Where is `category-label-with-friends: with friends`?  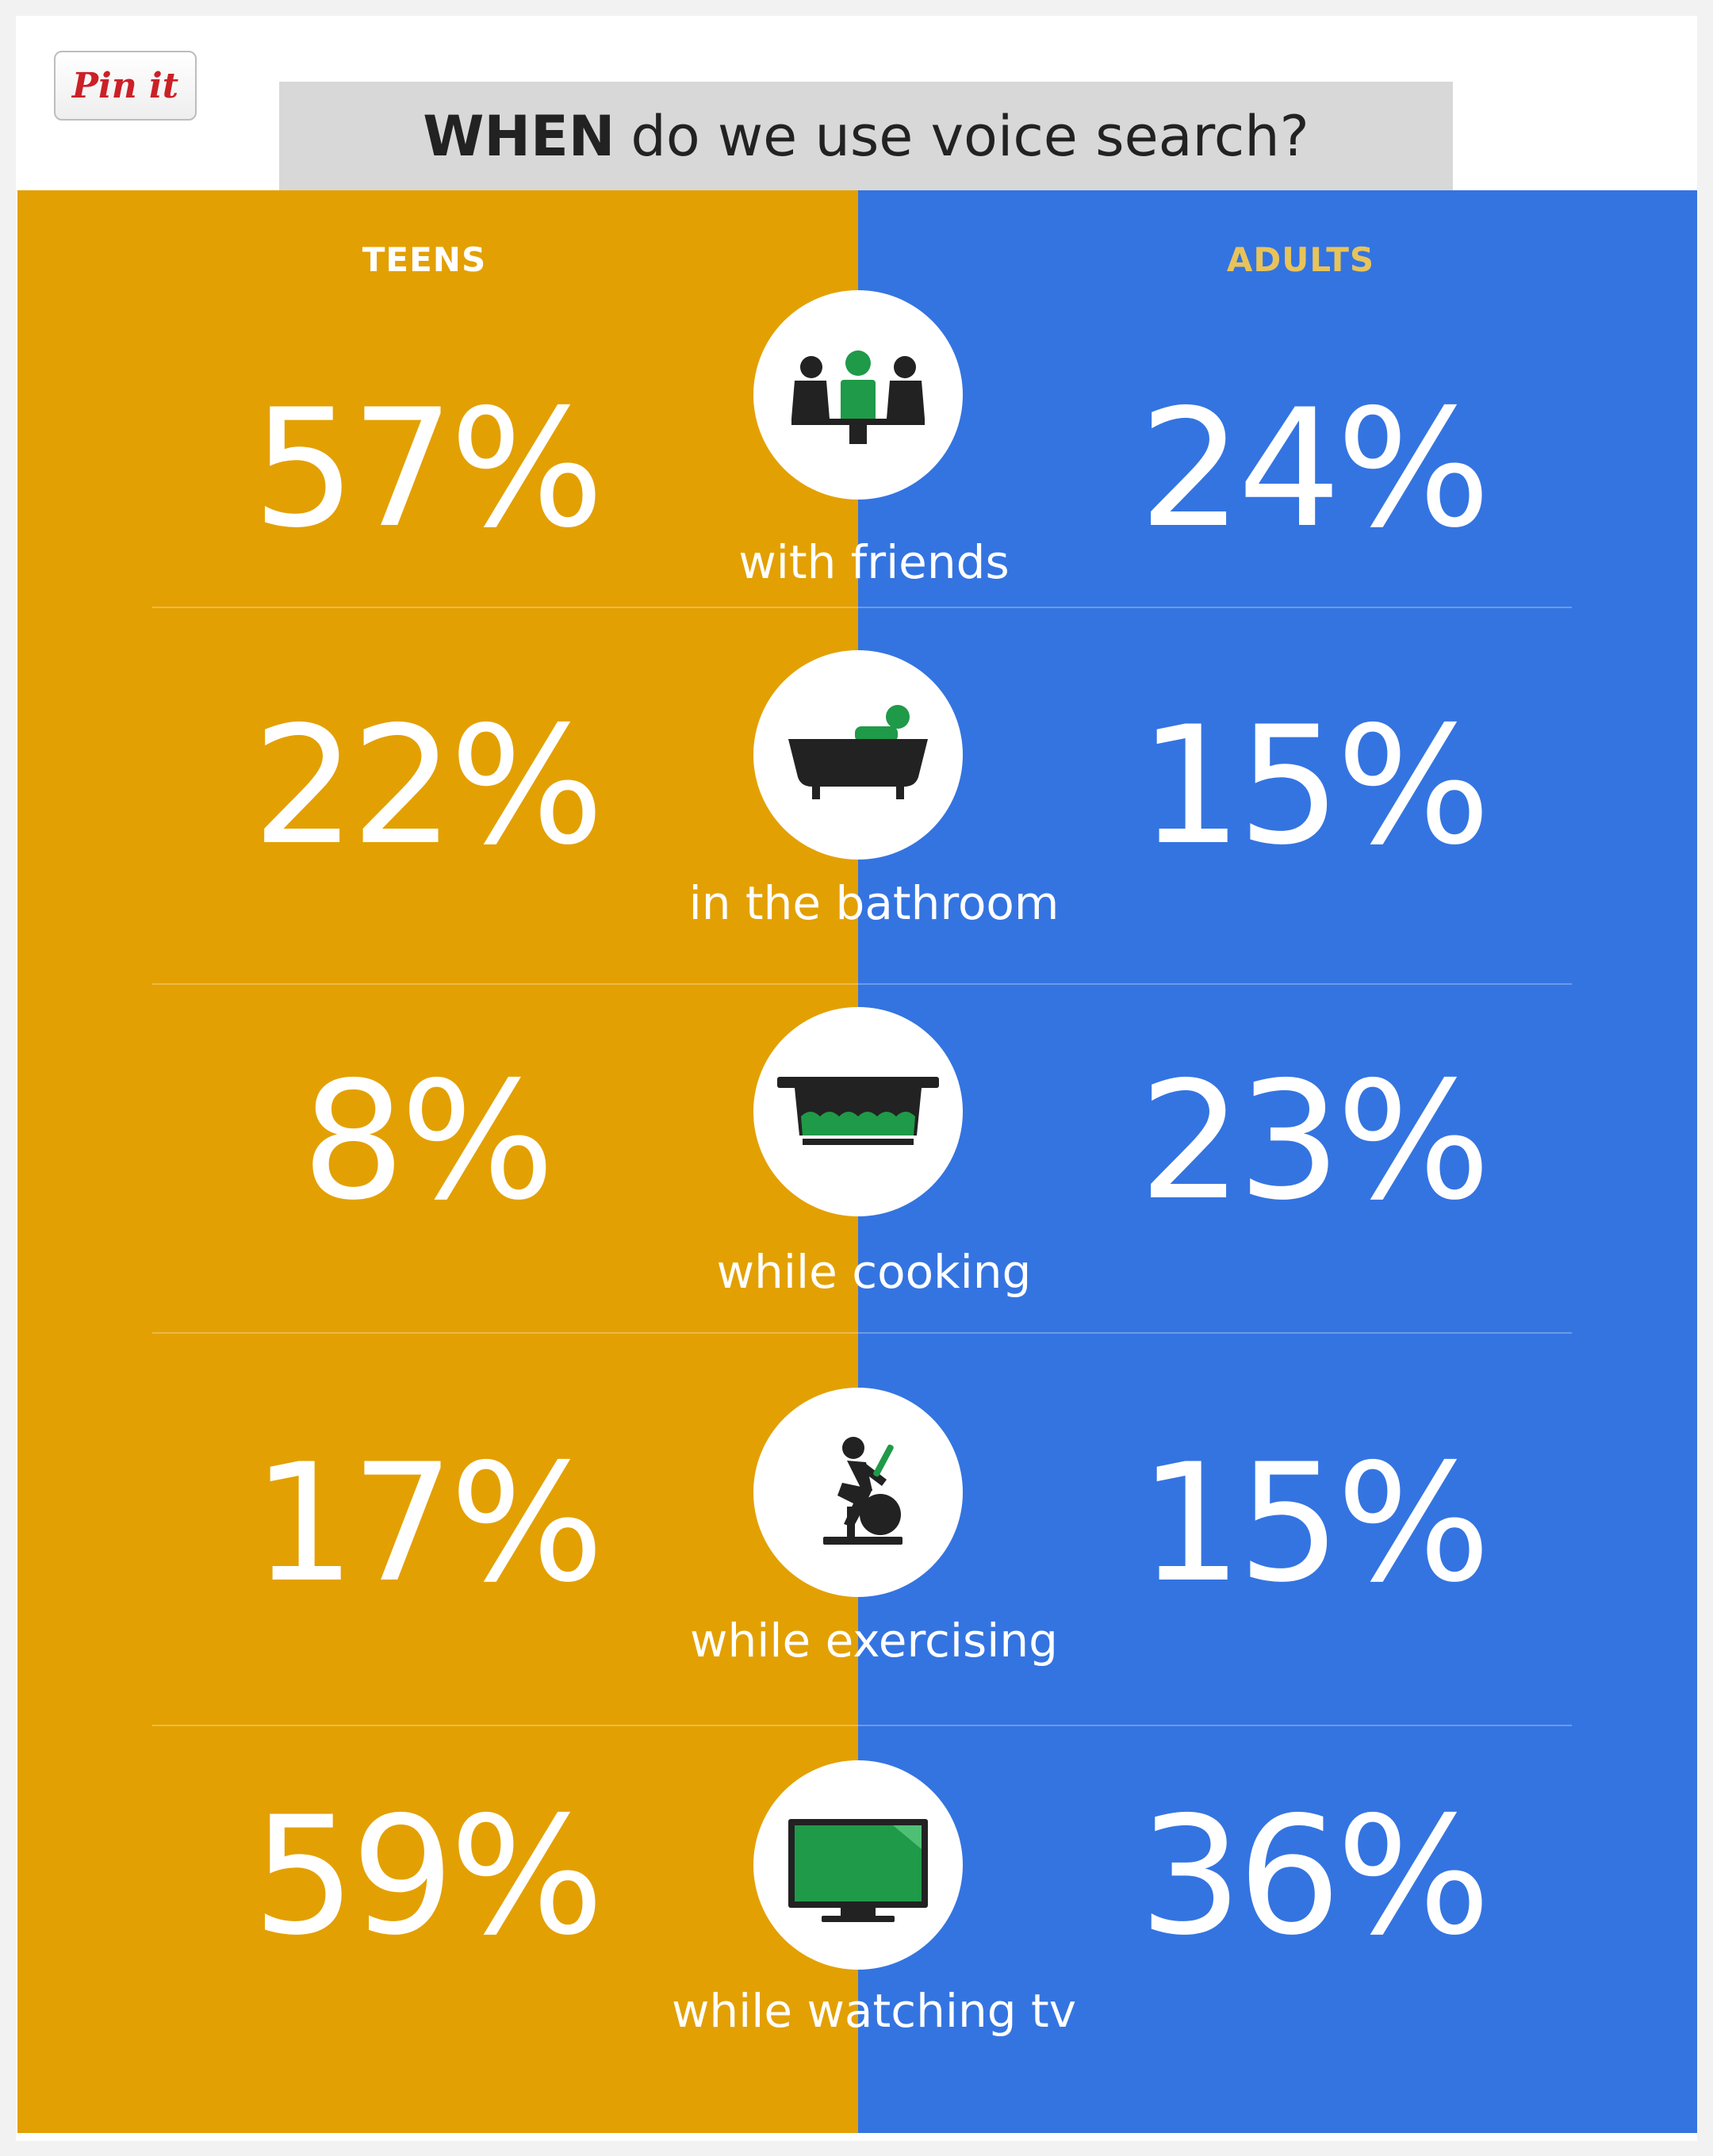
category-label-with-friends: with friends is located at coordinates (874, 562).